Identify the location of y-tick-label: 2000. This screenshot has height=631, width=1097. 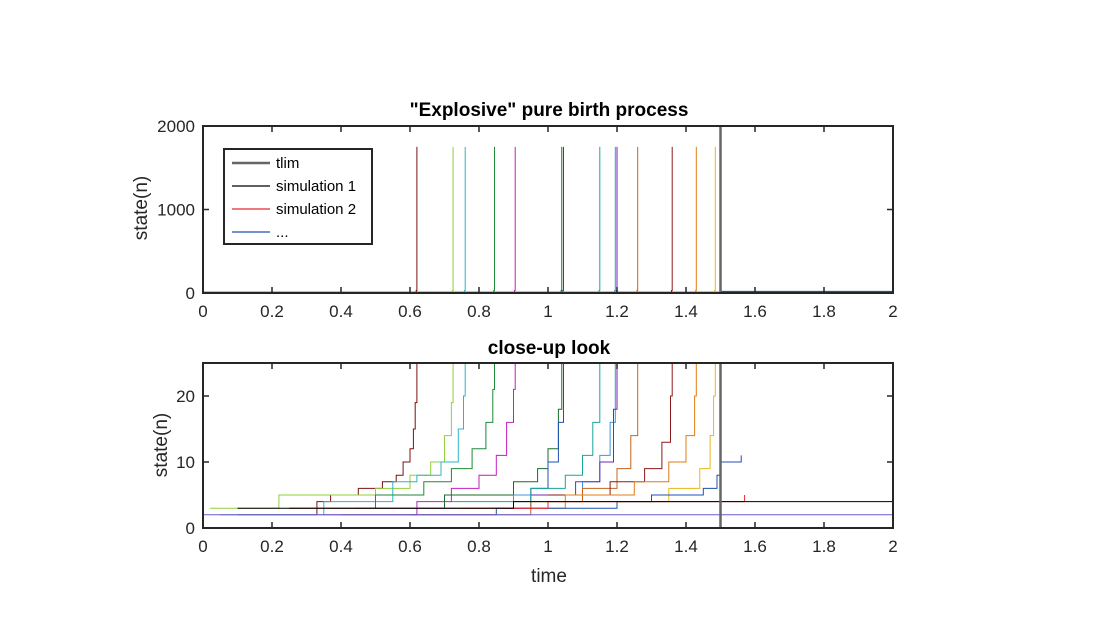
(176, 126).